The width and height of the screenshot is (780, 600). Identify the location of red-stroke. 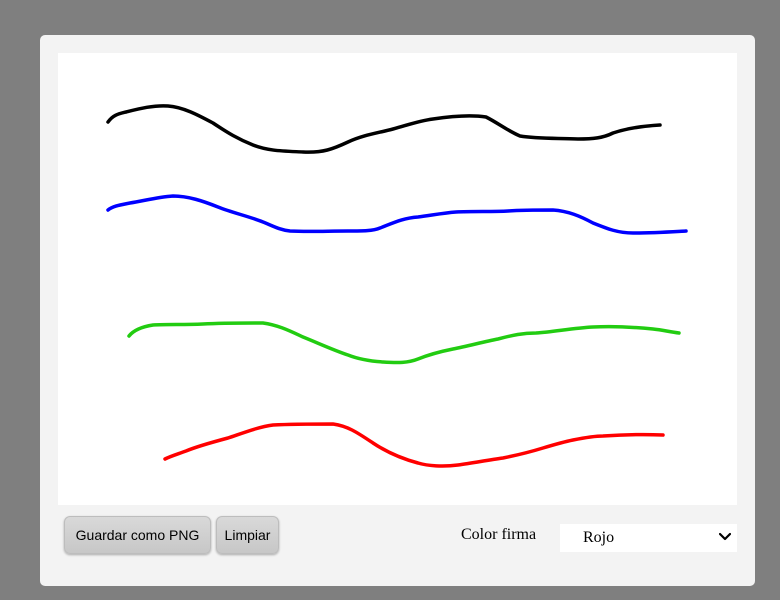
(414, 445).